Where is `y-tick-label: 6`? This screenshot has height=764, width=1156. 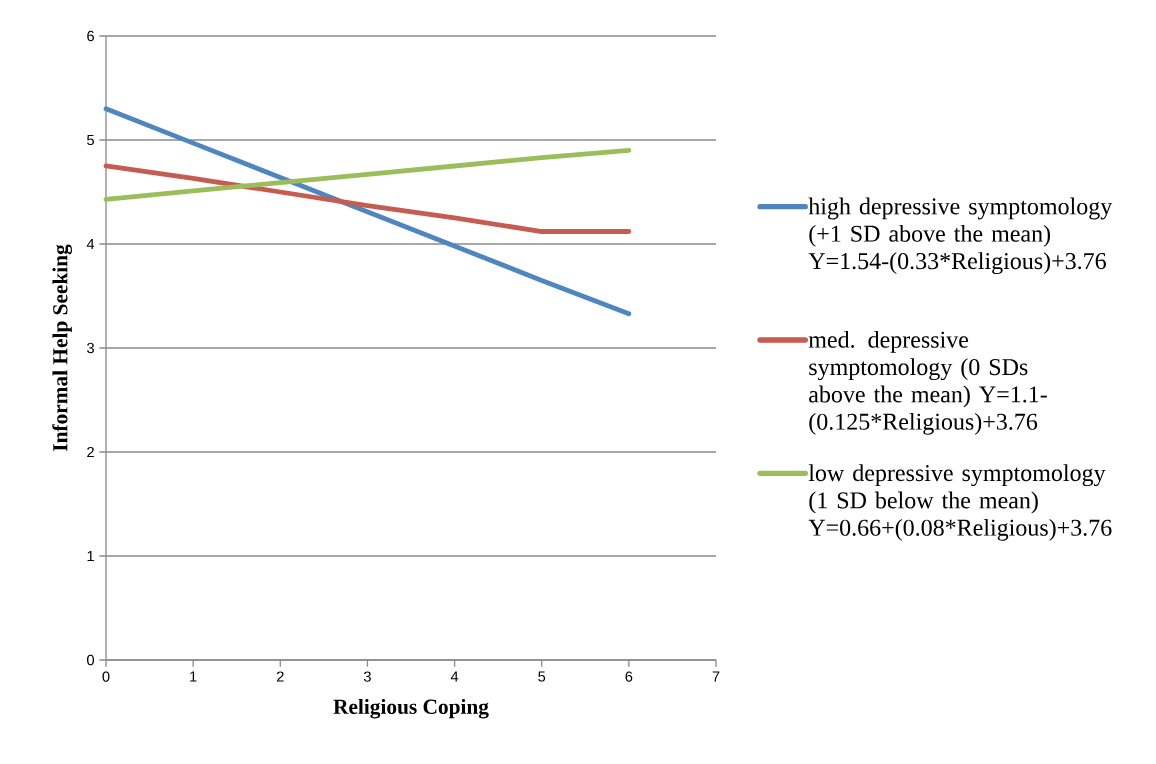 y-tick-label: 6 is located at coordinates (90, 36).